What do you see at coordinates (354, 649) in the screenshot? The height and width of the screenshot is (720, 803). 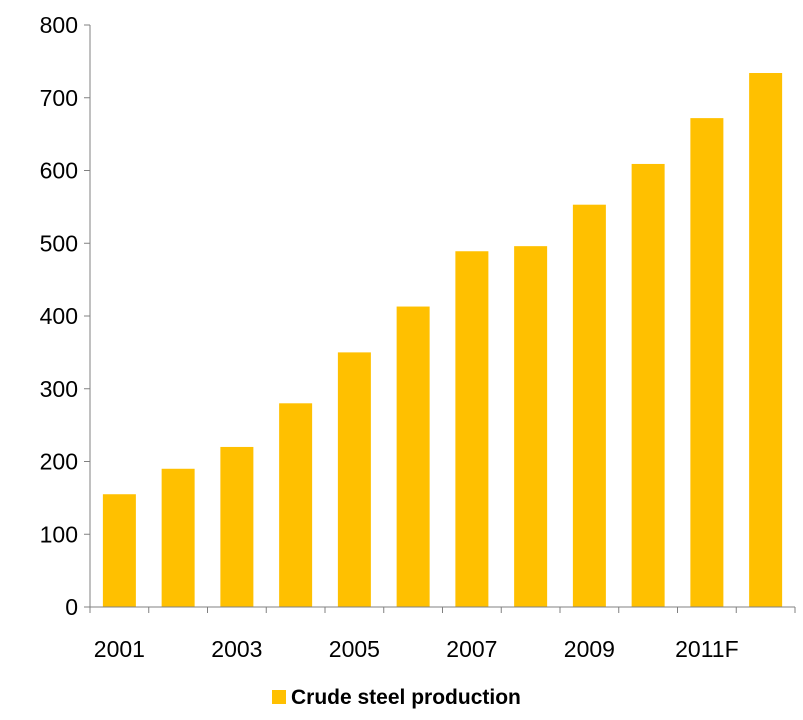 I see `x-tick-label-2005: 2005` at bounding box center [354, 649].